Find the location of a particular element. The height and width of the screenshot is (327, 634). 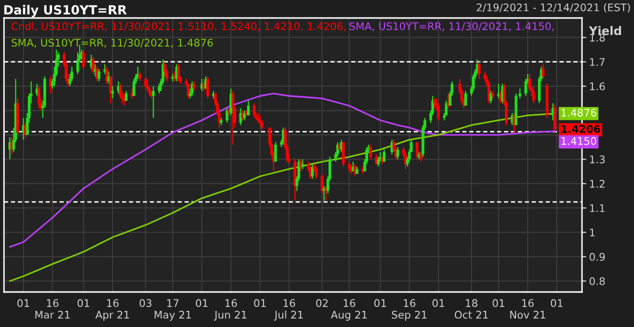

y-tick-label: 1.1 is located at coordinates (597, 208).